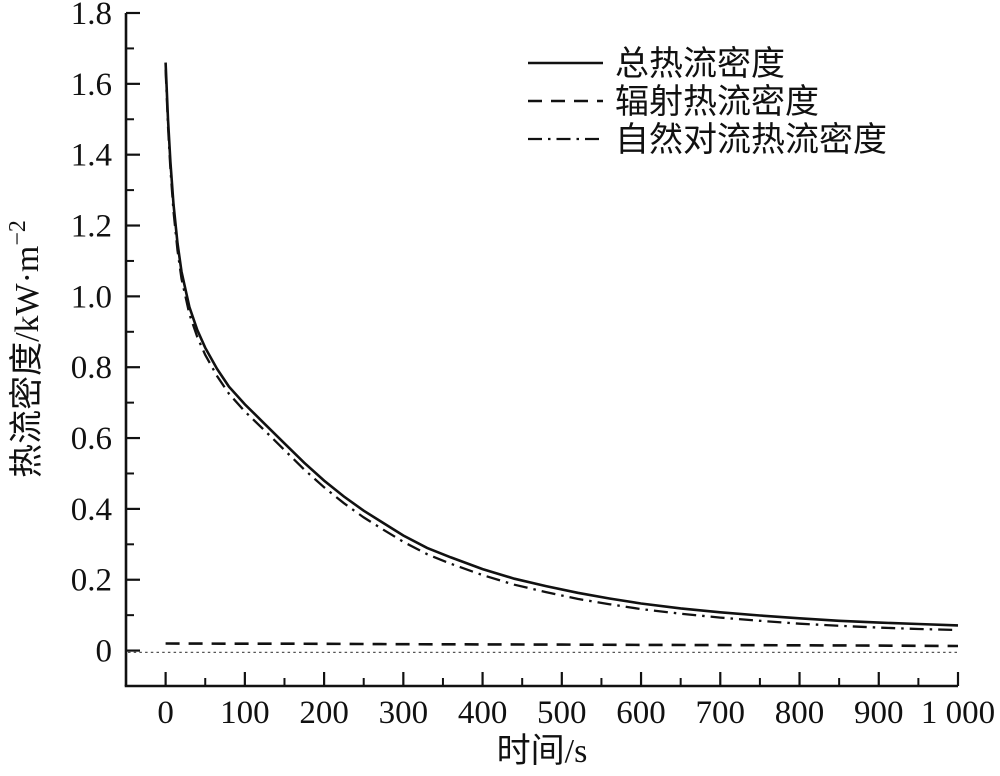 This screenshot has width=1000, height=776. Describe the element at coordinates (800, 713) in the screenshot. I see `x-tick-label: 800` at that location.